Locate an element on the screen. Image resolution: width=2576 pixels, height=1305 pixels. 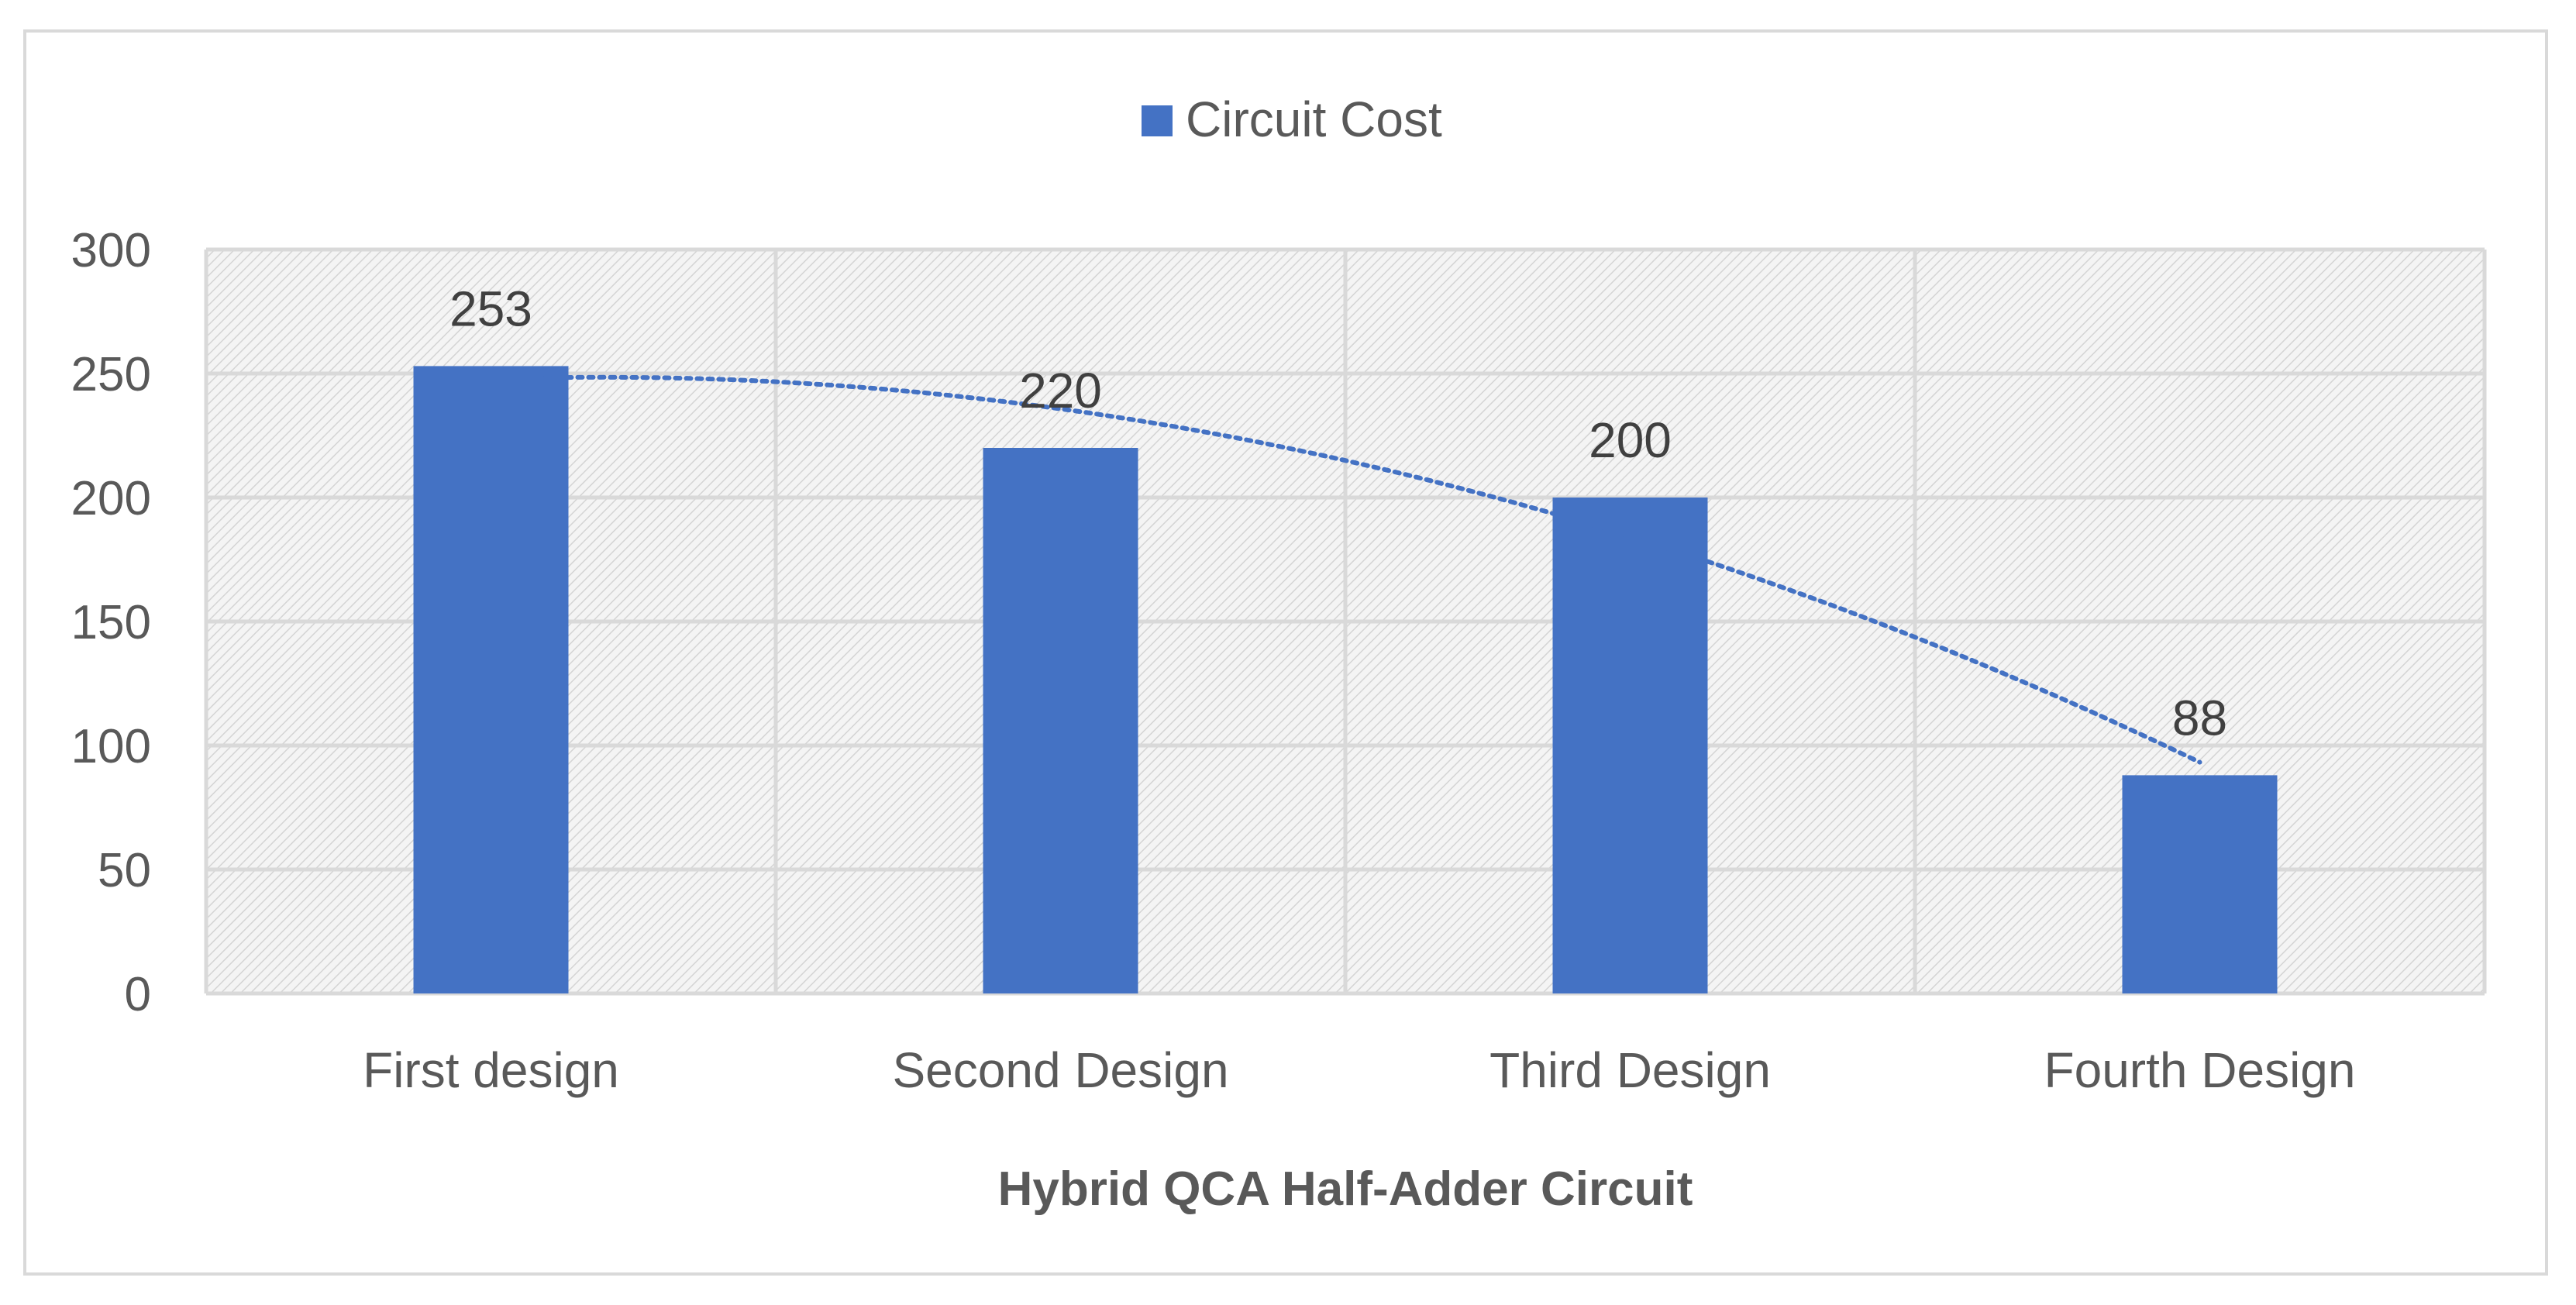
x-tick-label: Third Design is located at coordinates (1630, 1070).